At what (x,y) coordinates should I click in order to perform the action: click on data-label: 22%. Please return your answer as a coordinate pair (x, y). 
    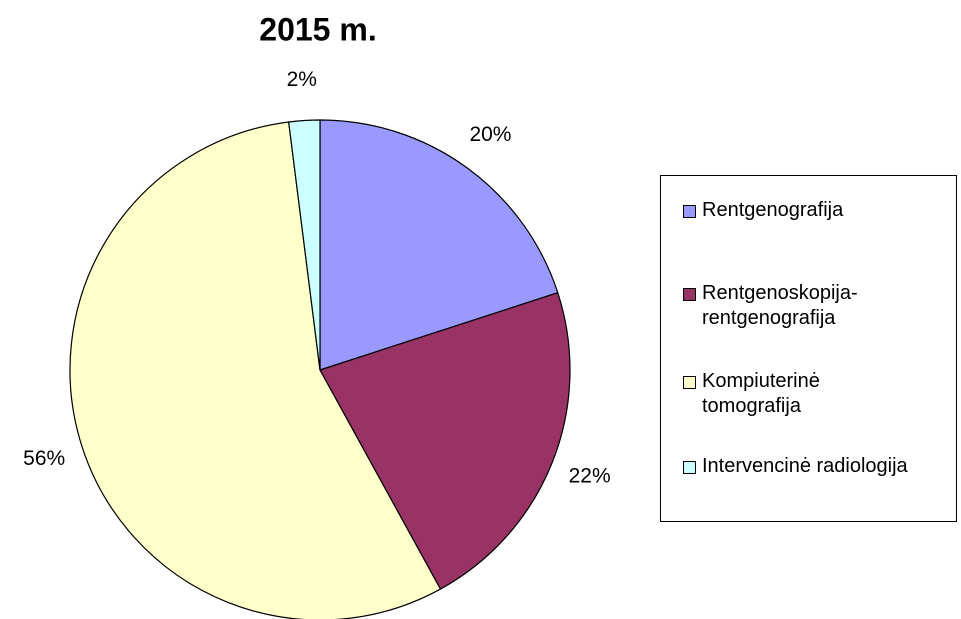
    Looking at the image, I should click on (590, 475).